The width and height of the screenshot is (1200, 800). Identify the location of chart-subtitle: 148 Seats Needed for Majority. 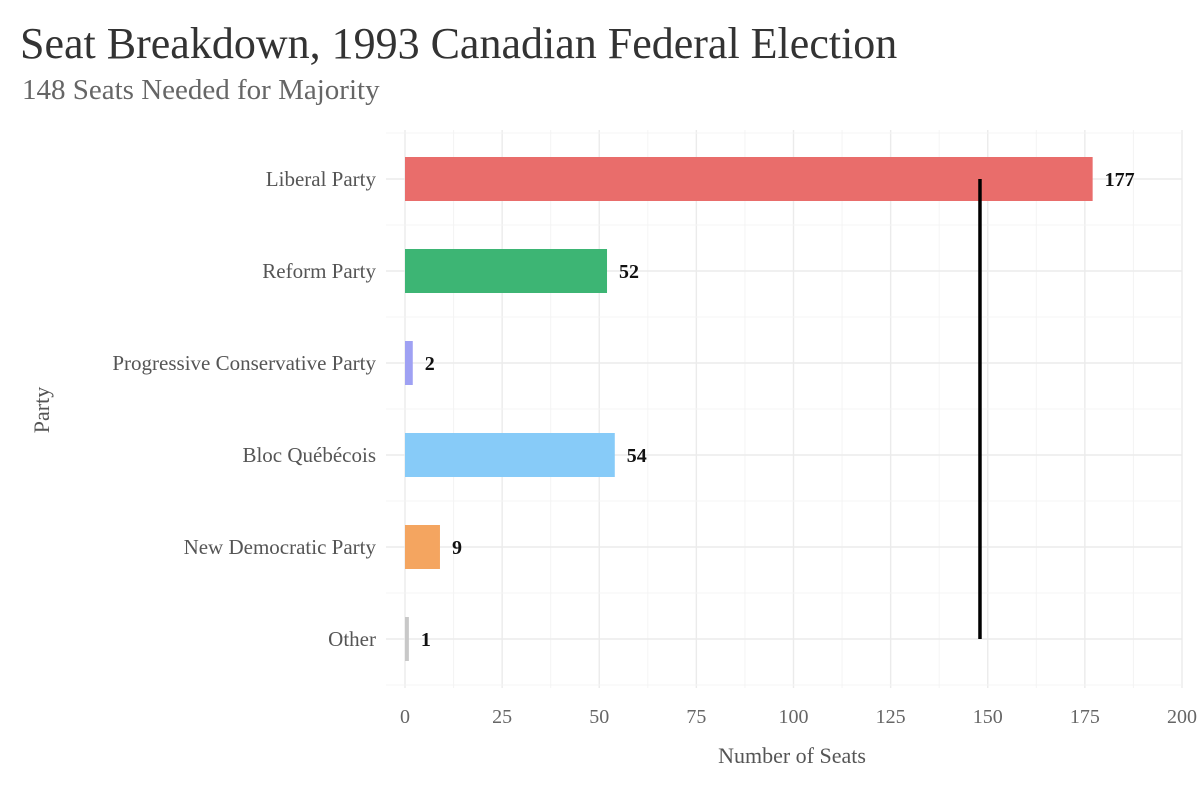
(201, 90).